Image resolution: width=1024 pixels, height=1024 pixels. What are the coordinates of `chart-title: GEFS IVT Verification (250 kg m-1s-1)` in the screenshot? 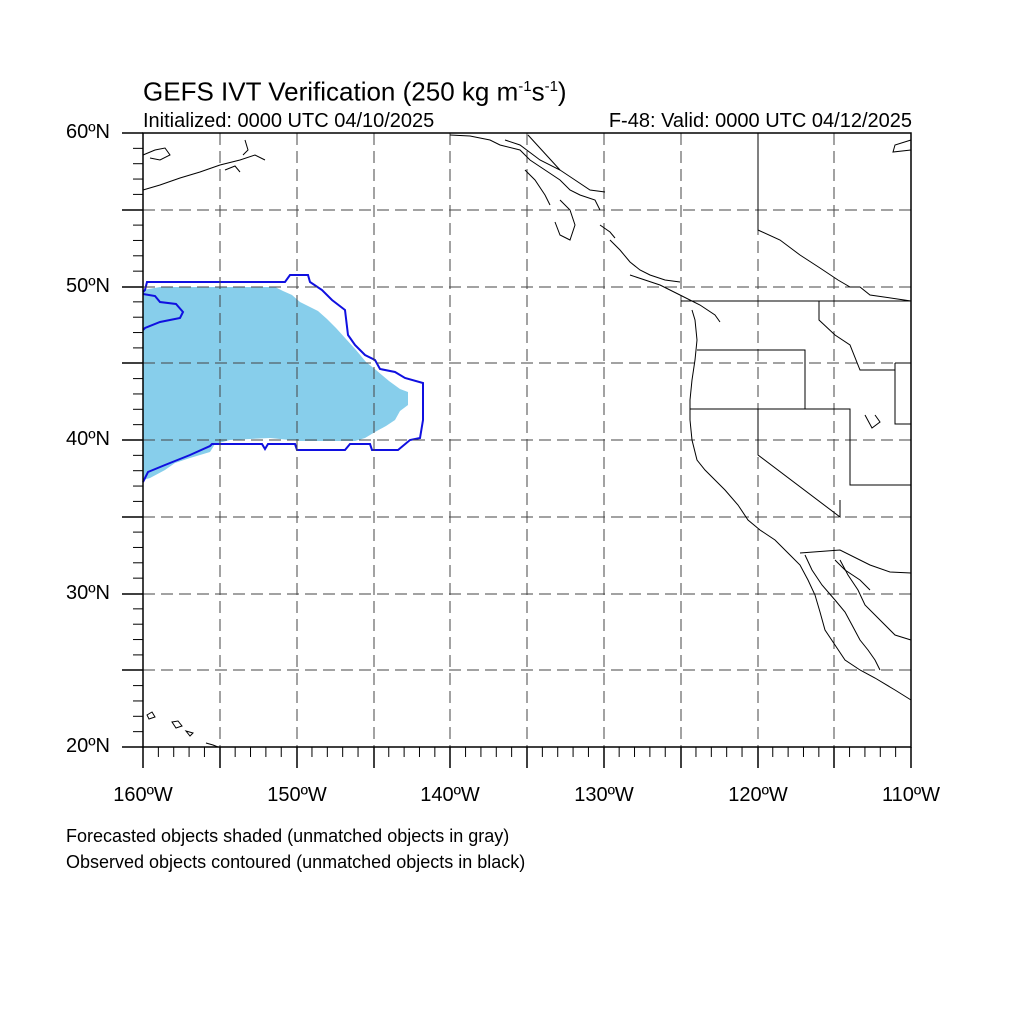 It's located at (355, 91).